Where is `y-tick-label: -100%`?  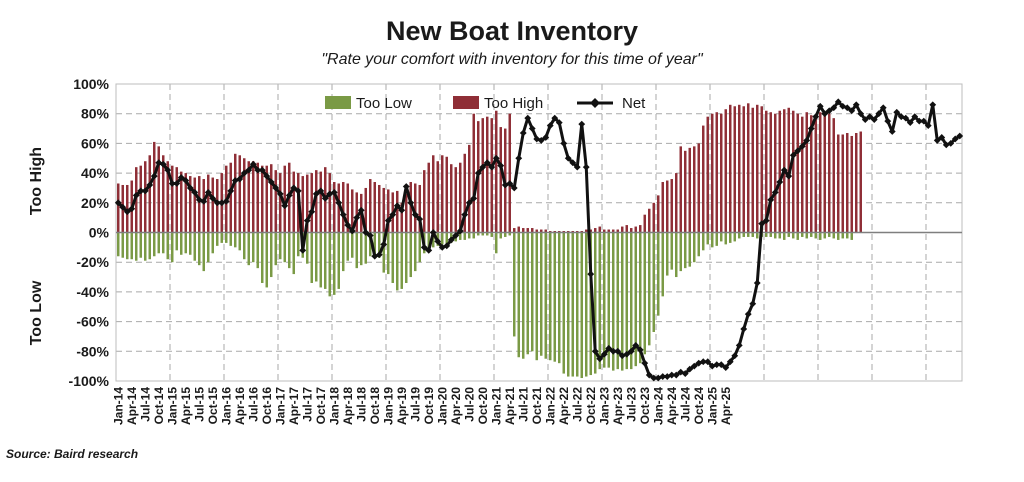
y-tick-label: -100% is located at coordinates (89, 381).